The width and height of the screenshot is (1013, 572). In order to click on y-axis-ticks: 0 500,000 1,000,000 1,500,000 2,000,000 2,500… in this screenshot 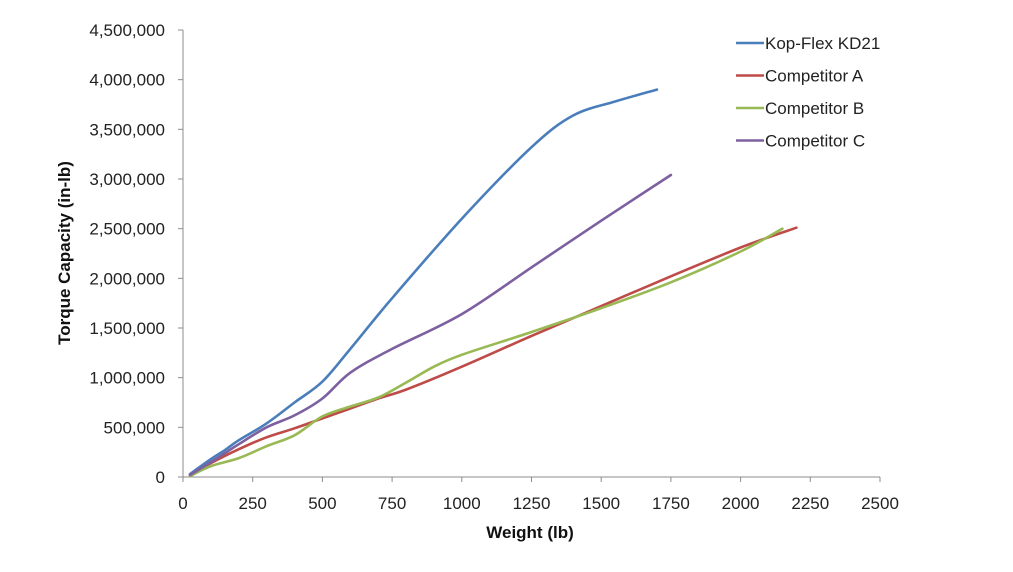, I will do `click(136, 254)`.